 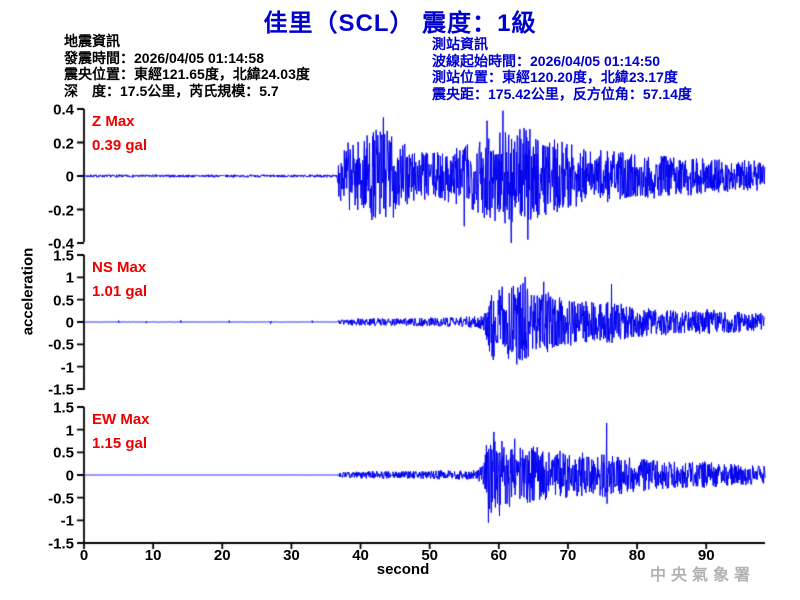 I want to click on trace-z-name: Z Max, so click(x=113, y=121).